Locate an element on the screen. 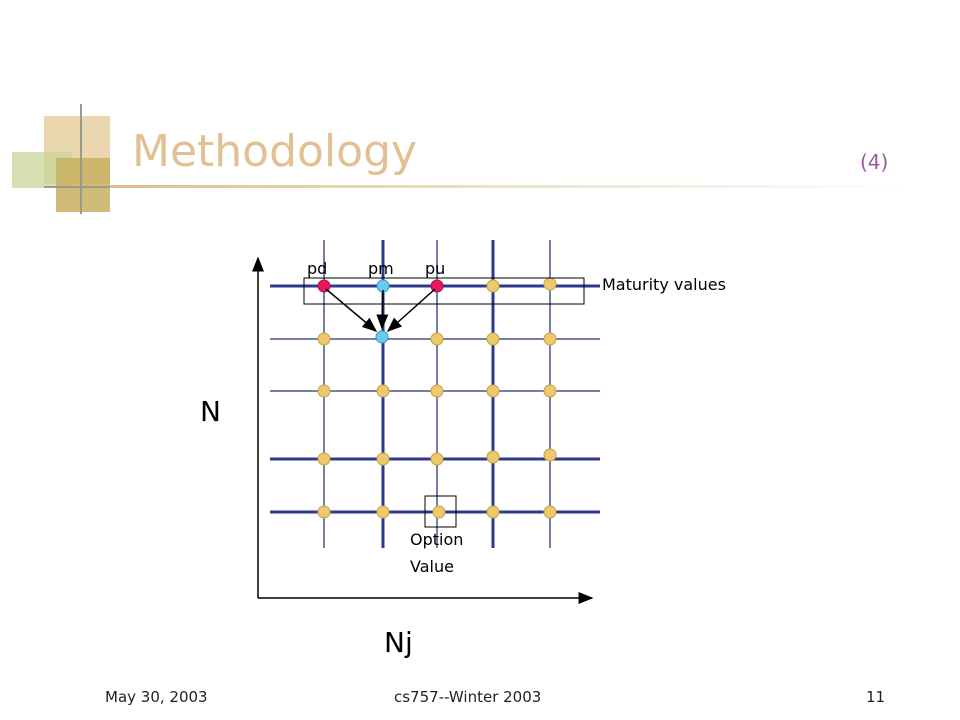 The height and width of the screenshot is (720, 960). label-pm: pm is located at coordinates (381, 268).